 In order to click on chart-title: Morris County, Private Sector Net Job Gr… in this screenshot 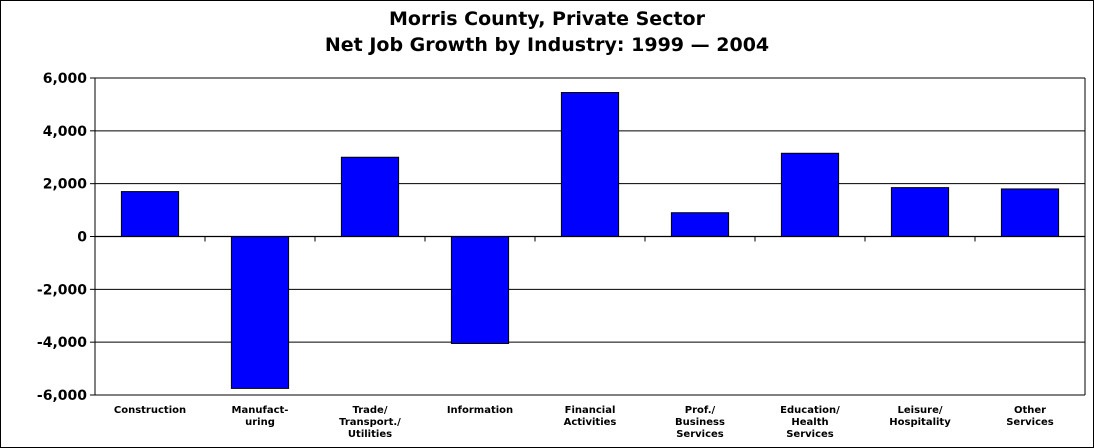, I will do `click(547, 32)`.